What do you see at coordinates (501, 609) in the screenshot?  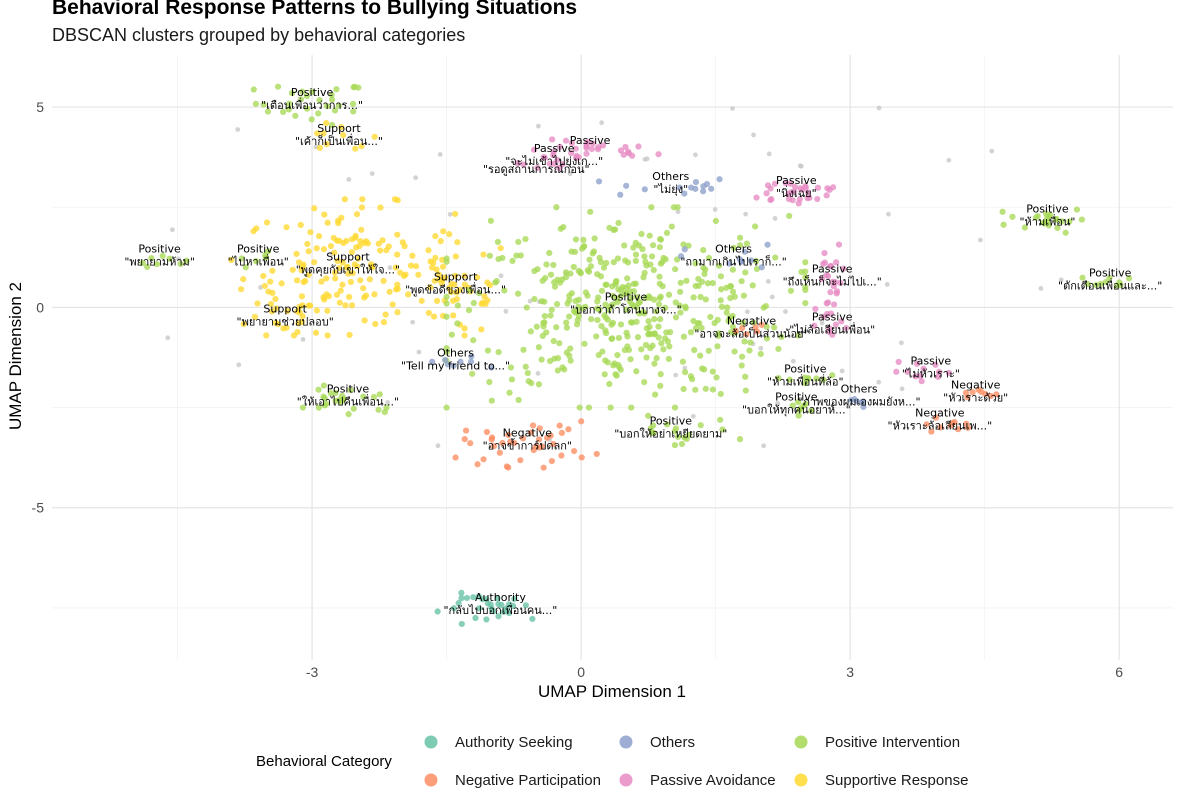 I see `cluster-label-example: "กลับไปบอกเพื่อนคน..."` at bounding box center [501, 609].